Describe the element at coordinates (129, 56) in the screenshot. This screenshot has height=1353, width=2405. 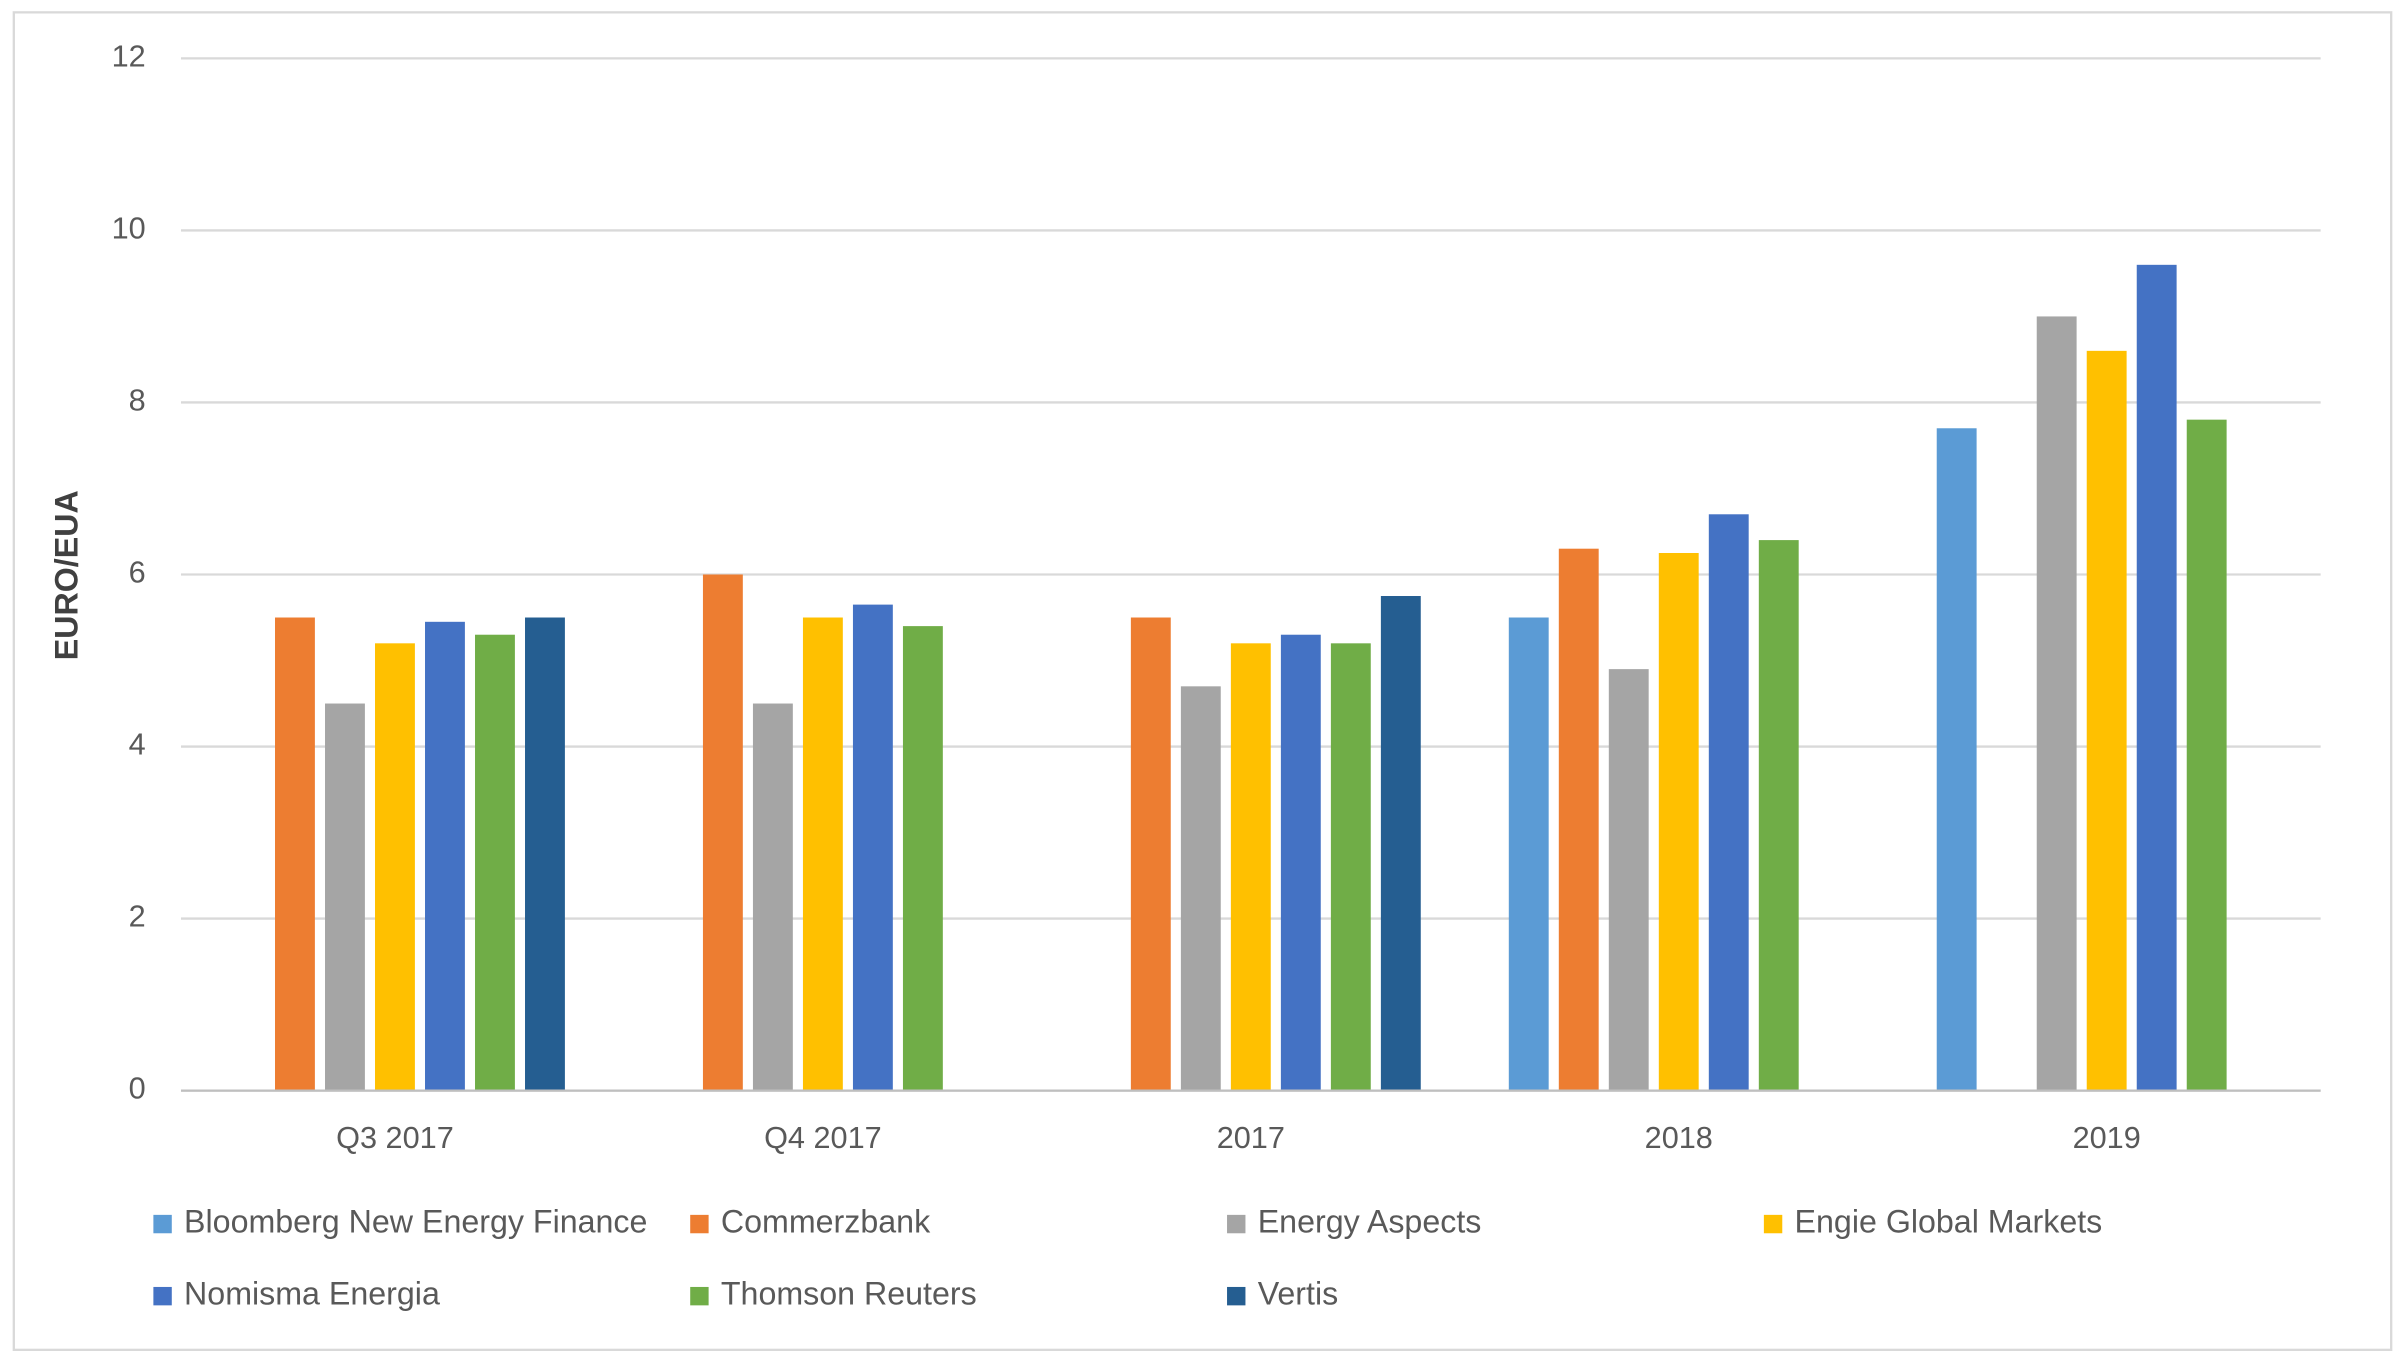
I see `y-tick-label: 12` at that location.